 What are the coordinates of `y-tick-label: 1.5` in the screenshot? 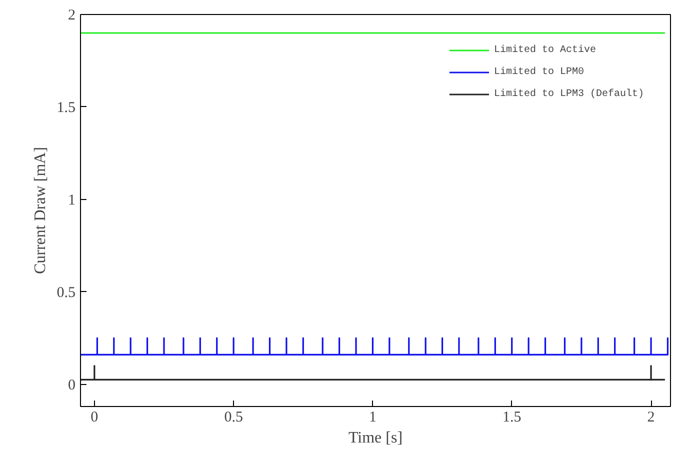 It's located at (66, 108).